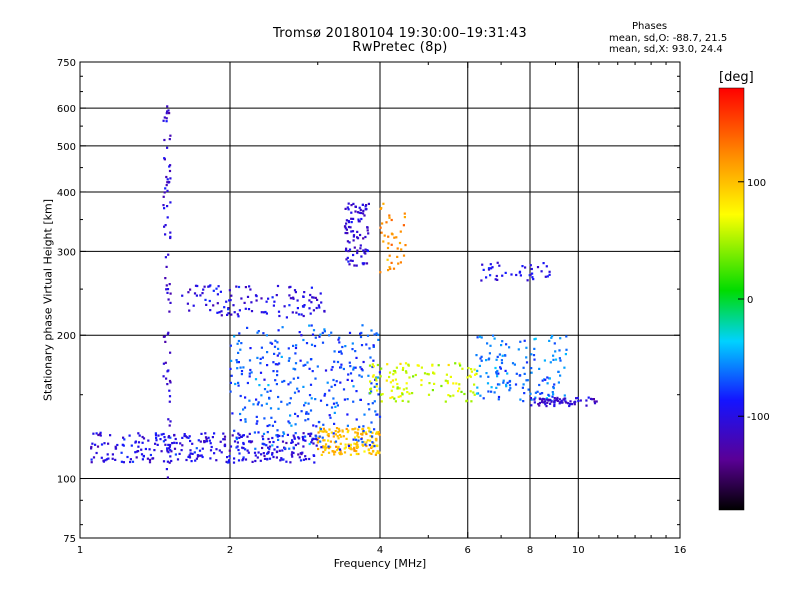 Image resolution: width=800 pixels, height=600 pixels. Describe the element at coordinates (650, 26) in the screenshot. I see `phases-heading: Phases` at that location.